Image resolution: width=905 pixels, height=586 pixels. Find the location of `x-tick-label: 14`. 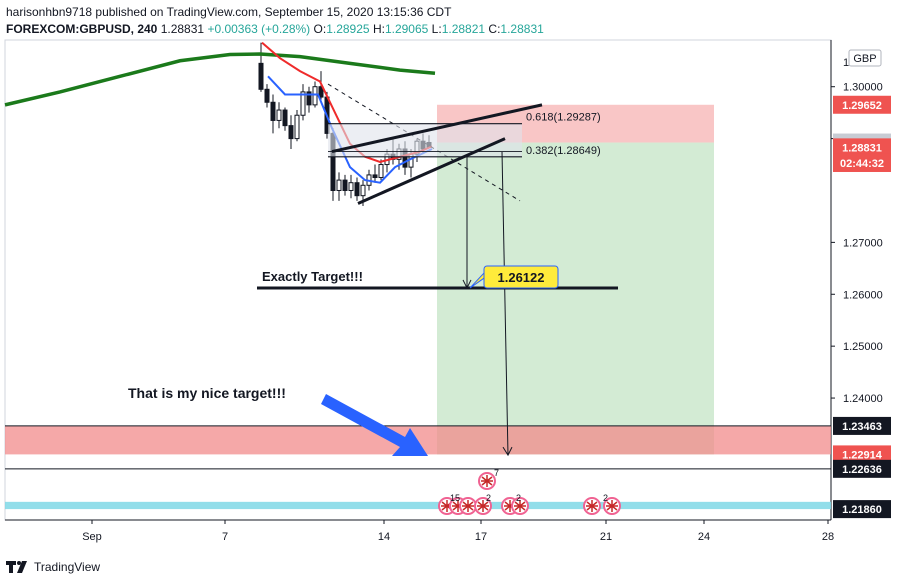

x-tick-label: 14 is located at coordinates (384, 537).